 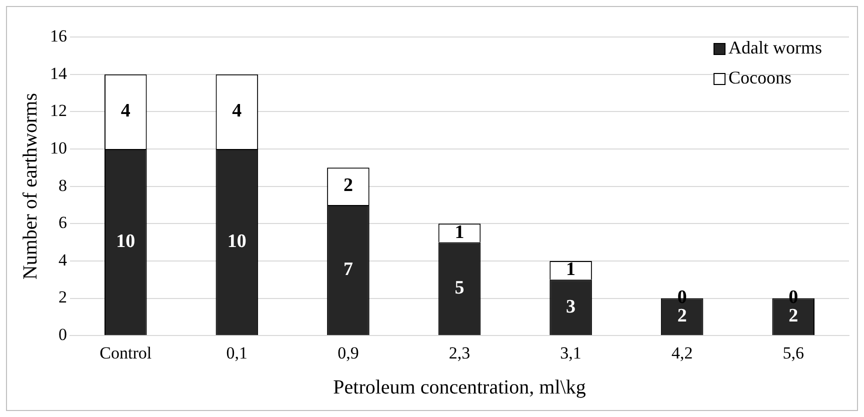 What do you see at coordinates (30, 186) in the screenshot?
I see `y-axis-title: Number of earthworms` at bounding box center [30, 186].